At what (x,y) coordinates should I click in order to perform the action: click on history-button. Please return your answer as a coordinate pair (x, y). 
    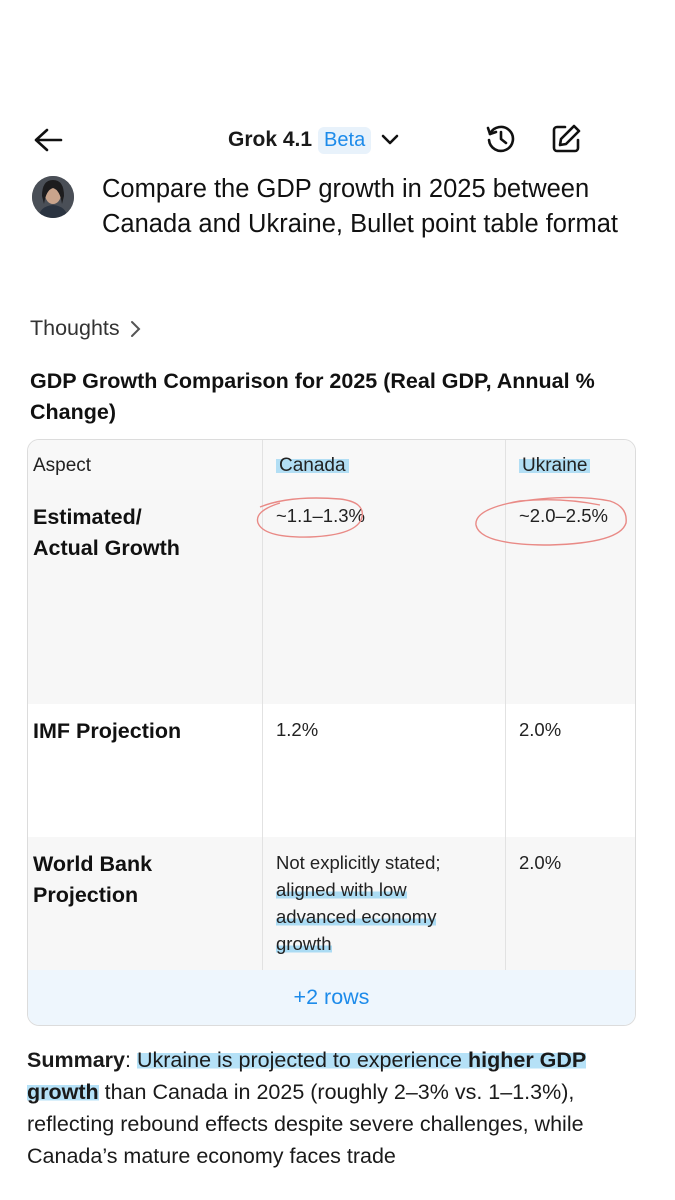
    Looking at the image, I should click on (501, 139).